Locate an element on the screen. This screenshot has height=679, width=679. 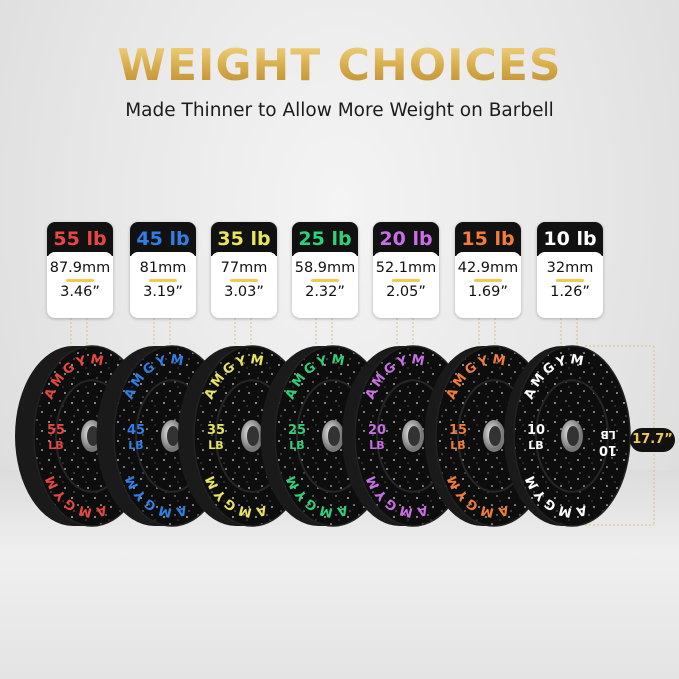
thickness-box: 52.1mm 2.05” is located at coordinates (406, 276).